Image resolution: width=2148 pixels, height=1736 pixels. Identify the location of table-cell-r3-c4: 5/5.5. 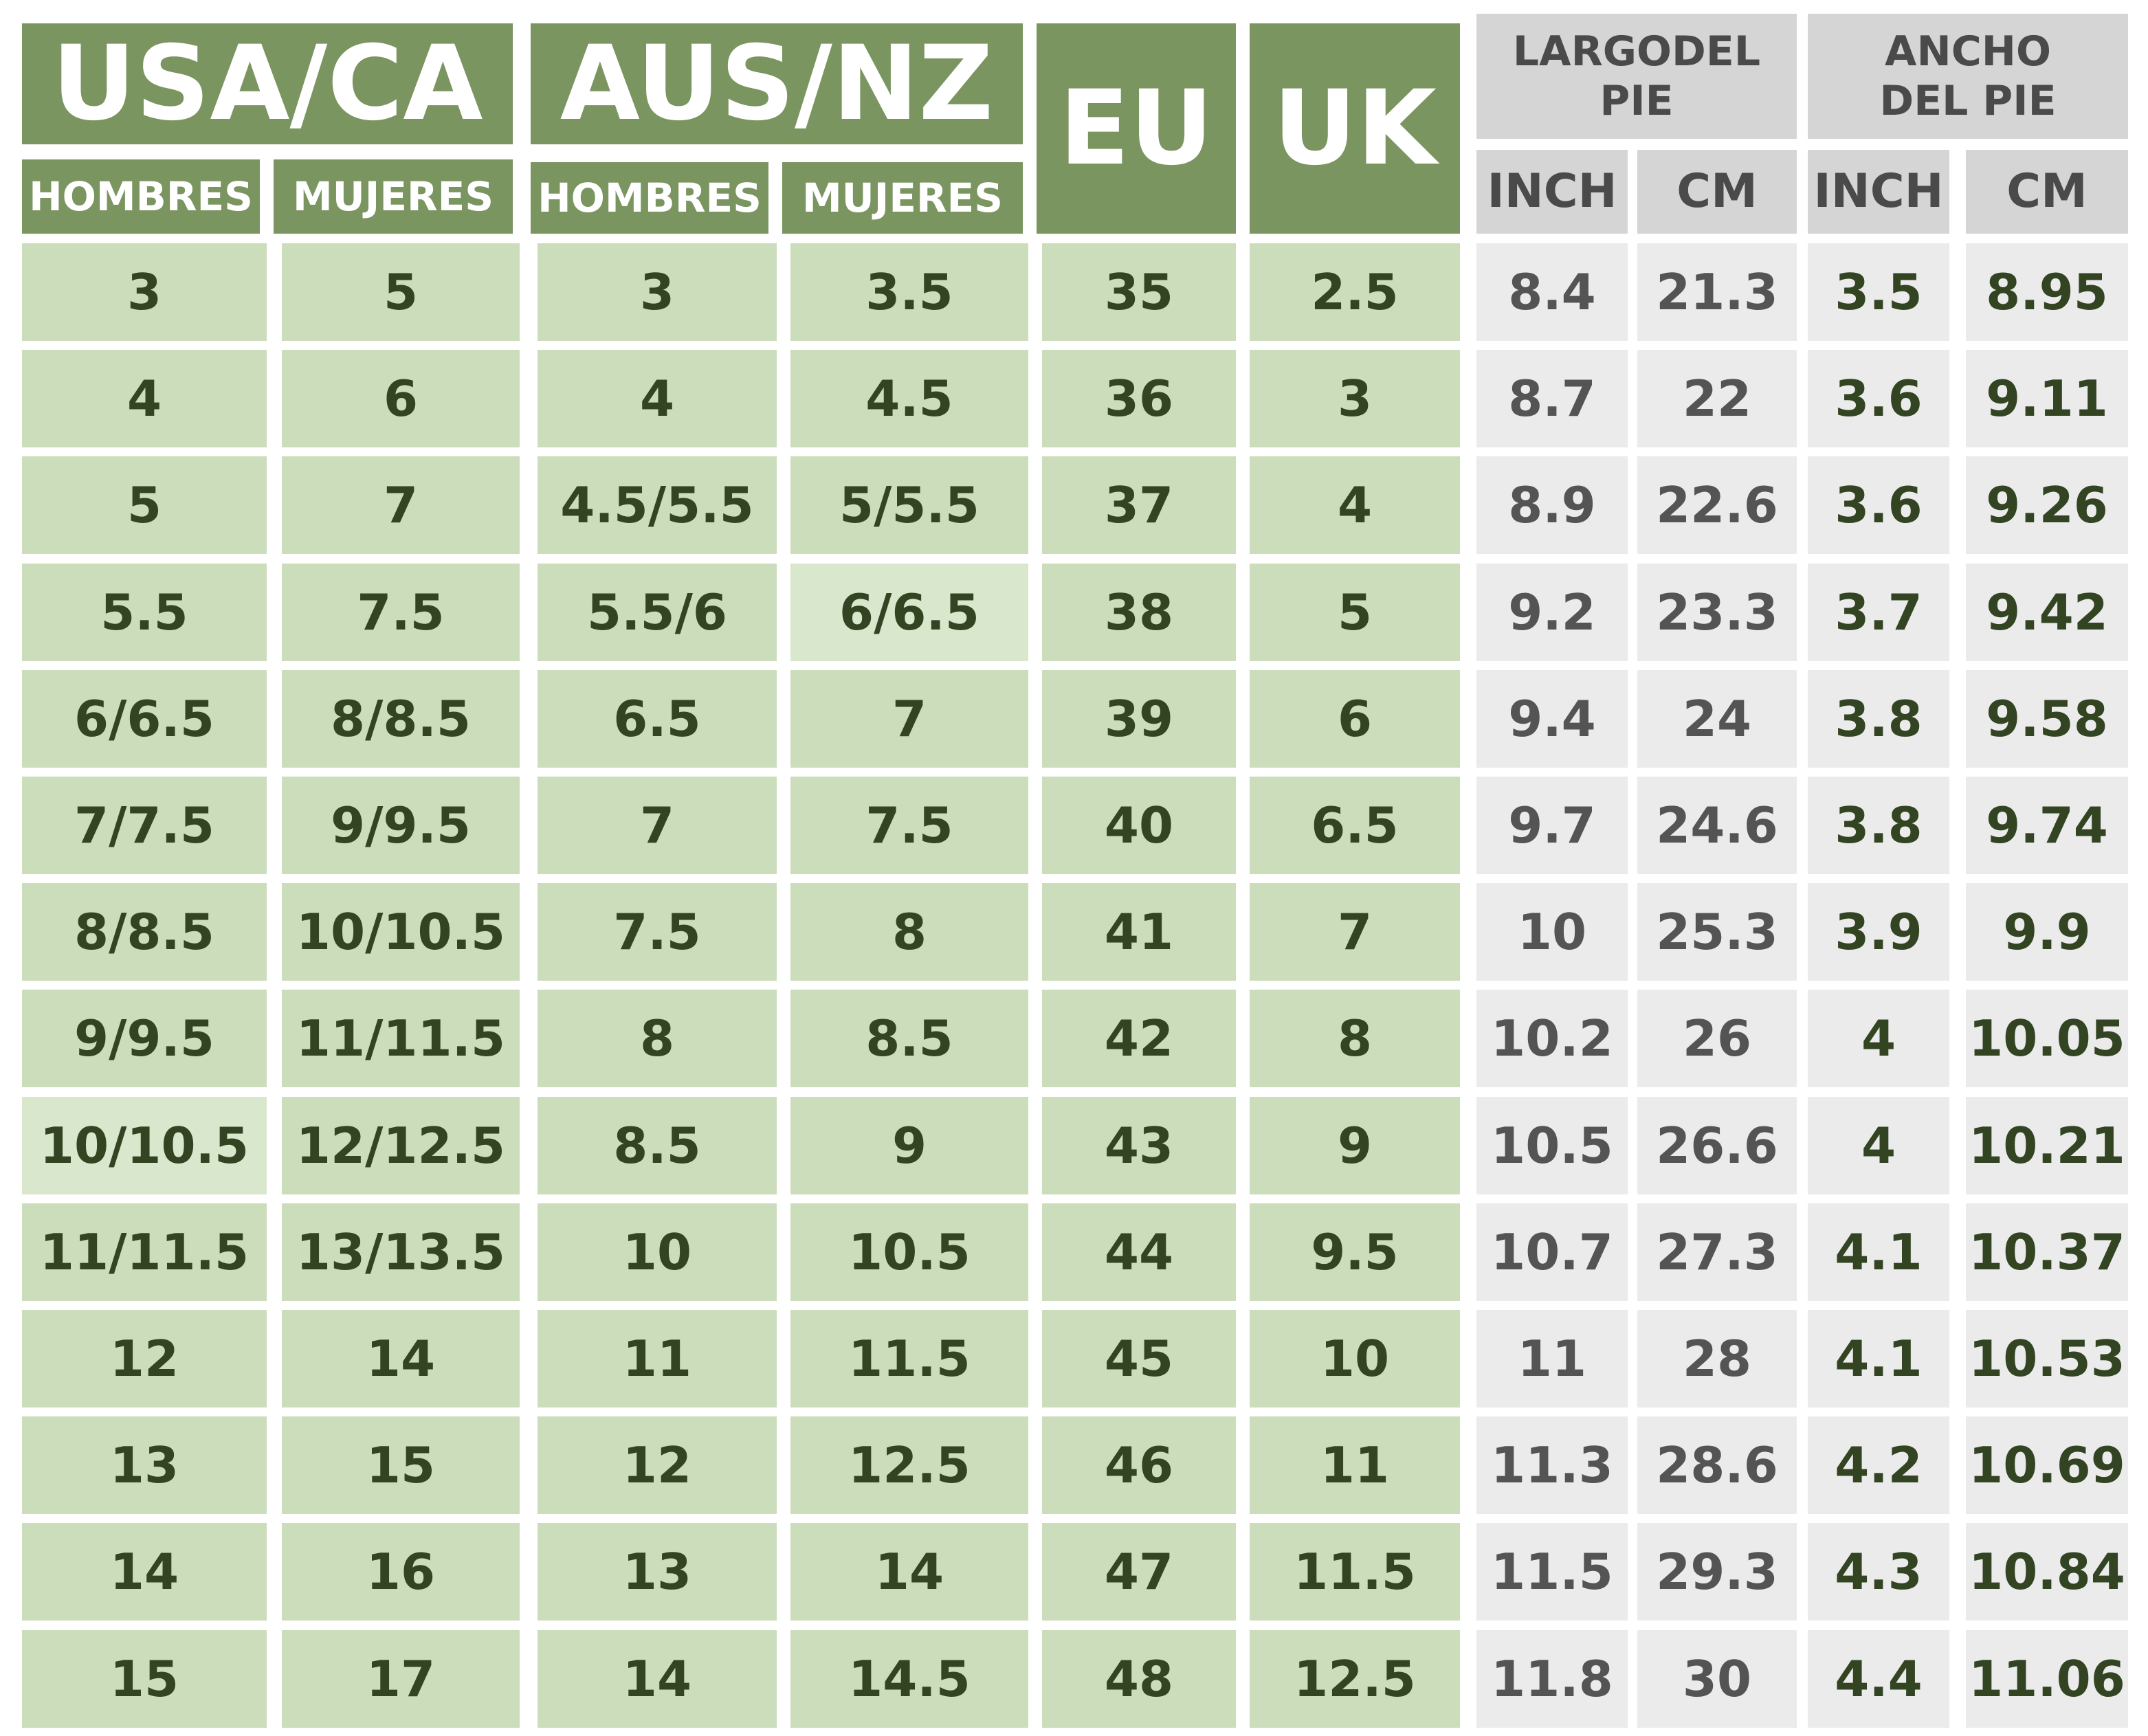
(909, 505).